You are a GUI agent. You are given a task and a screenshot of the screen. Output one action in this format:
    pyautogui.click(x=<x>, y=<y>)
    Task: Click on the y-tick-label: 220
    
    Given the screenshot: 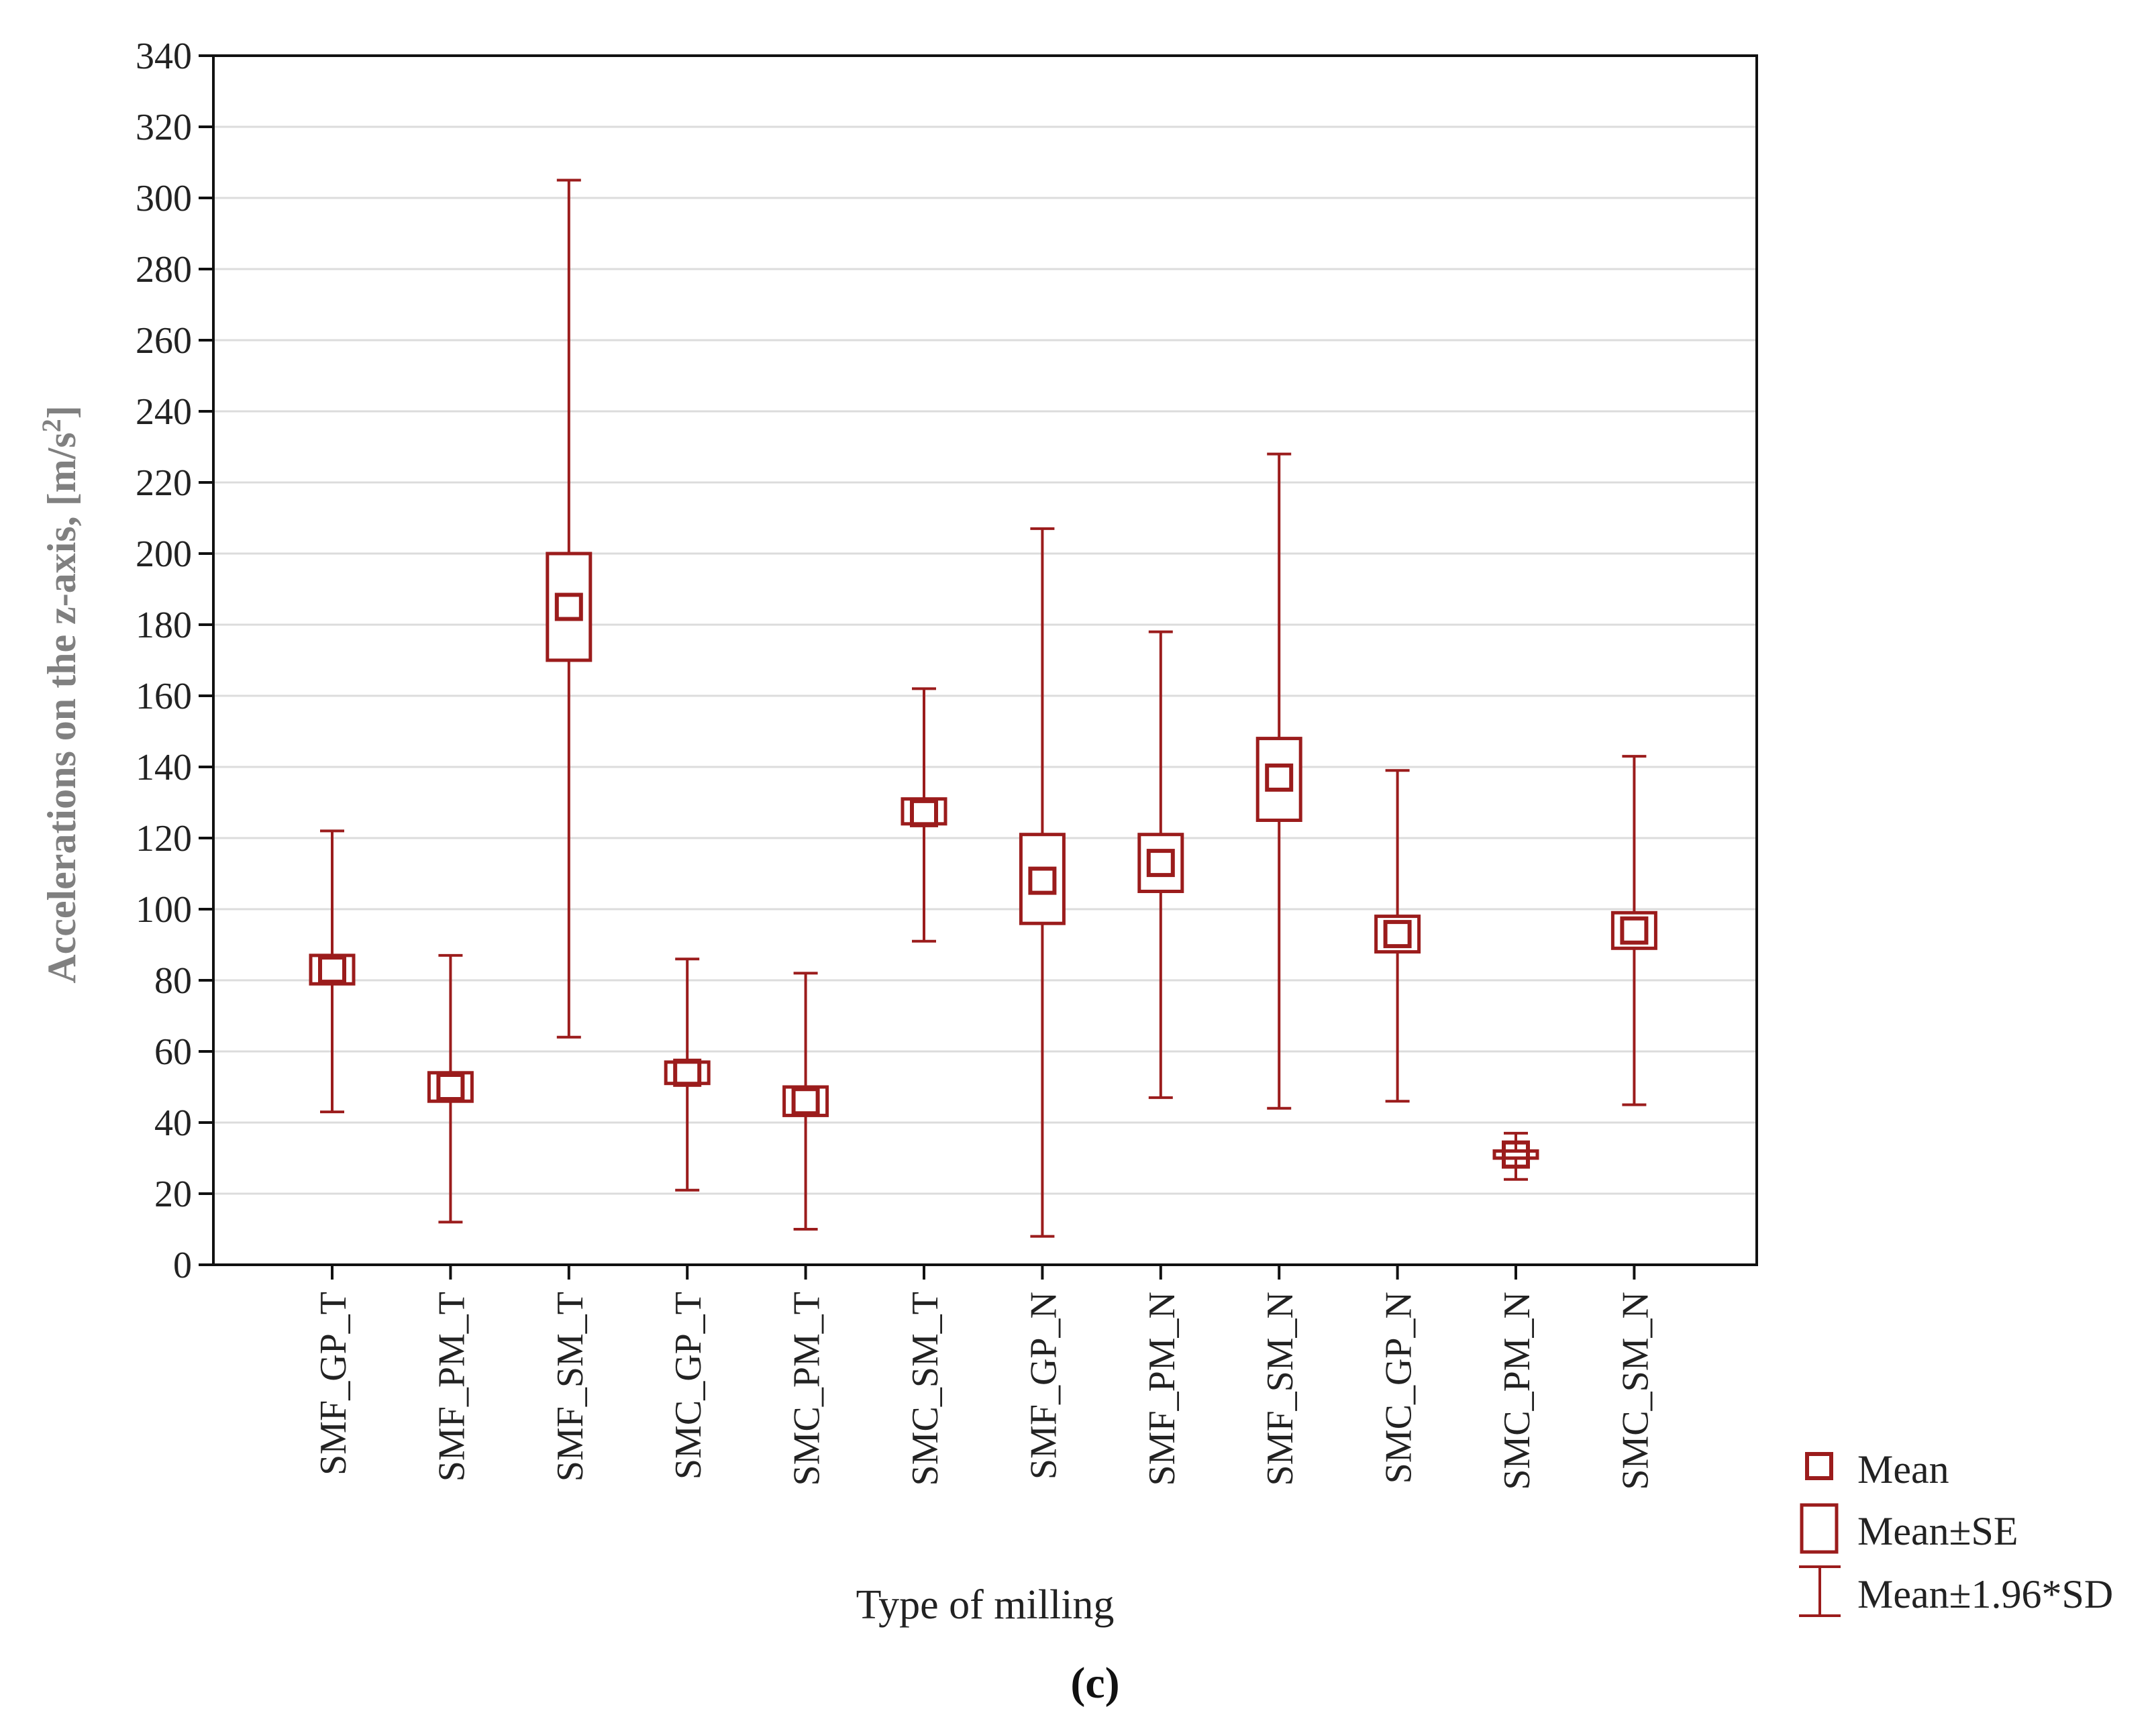 What is the action you would take?
    pyautogui.click(x=164, y=483)
    